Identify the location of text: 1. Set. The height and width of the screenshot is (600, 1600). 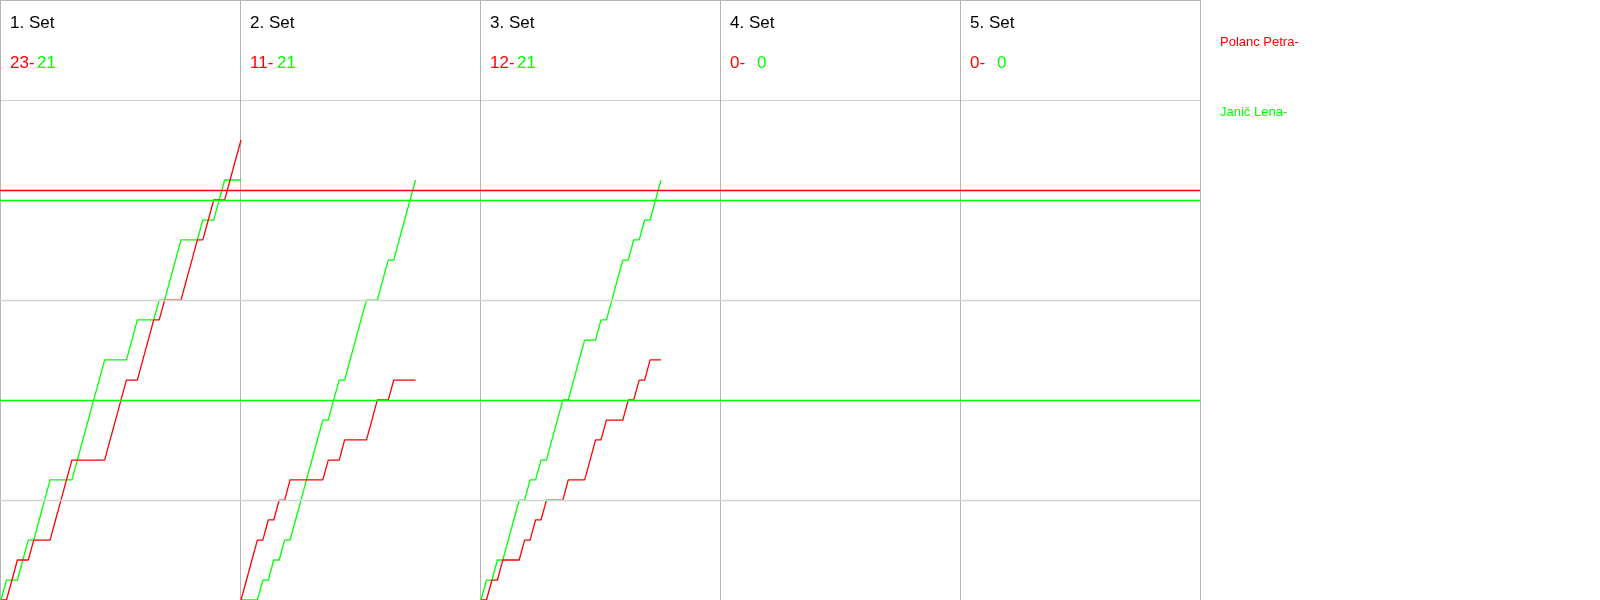
(32, 22).